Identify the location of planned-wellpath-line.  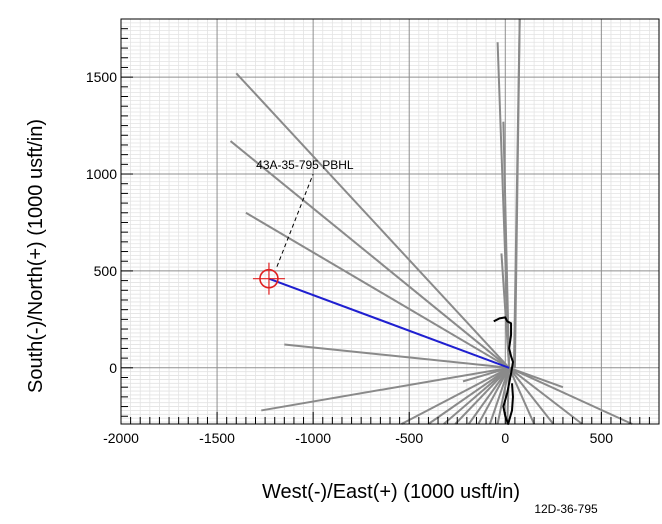
(389, 323).